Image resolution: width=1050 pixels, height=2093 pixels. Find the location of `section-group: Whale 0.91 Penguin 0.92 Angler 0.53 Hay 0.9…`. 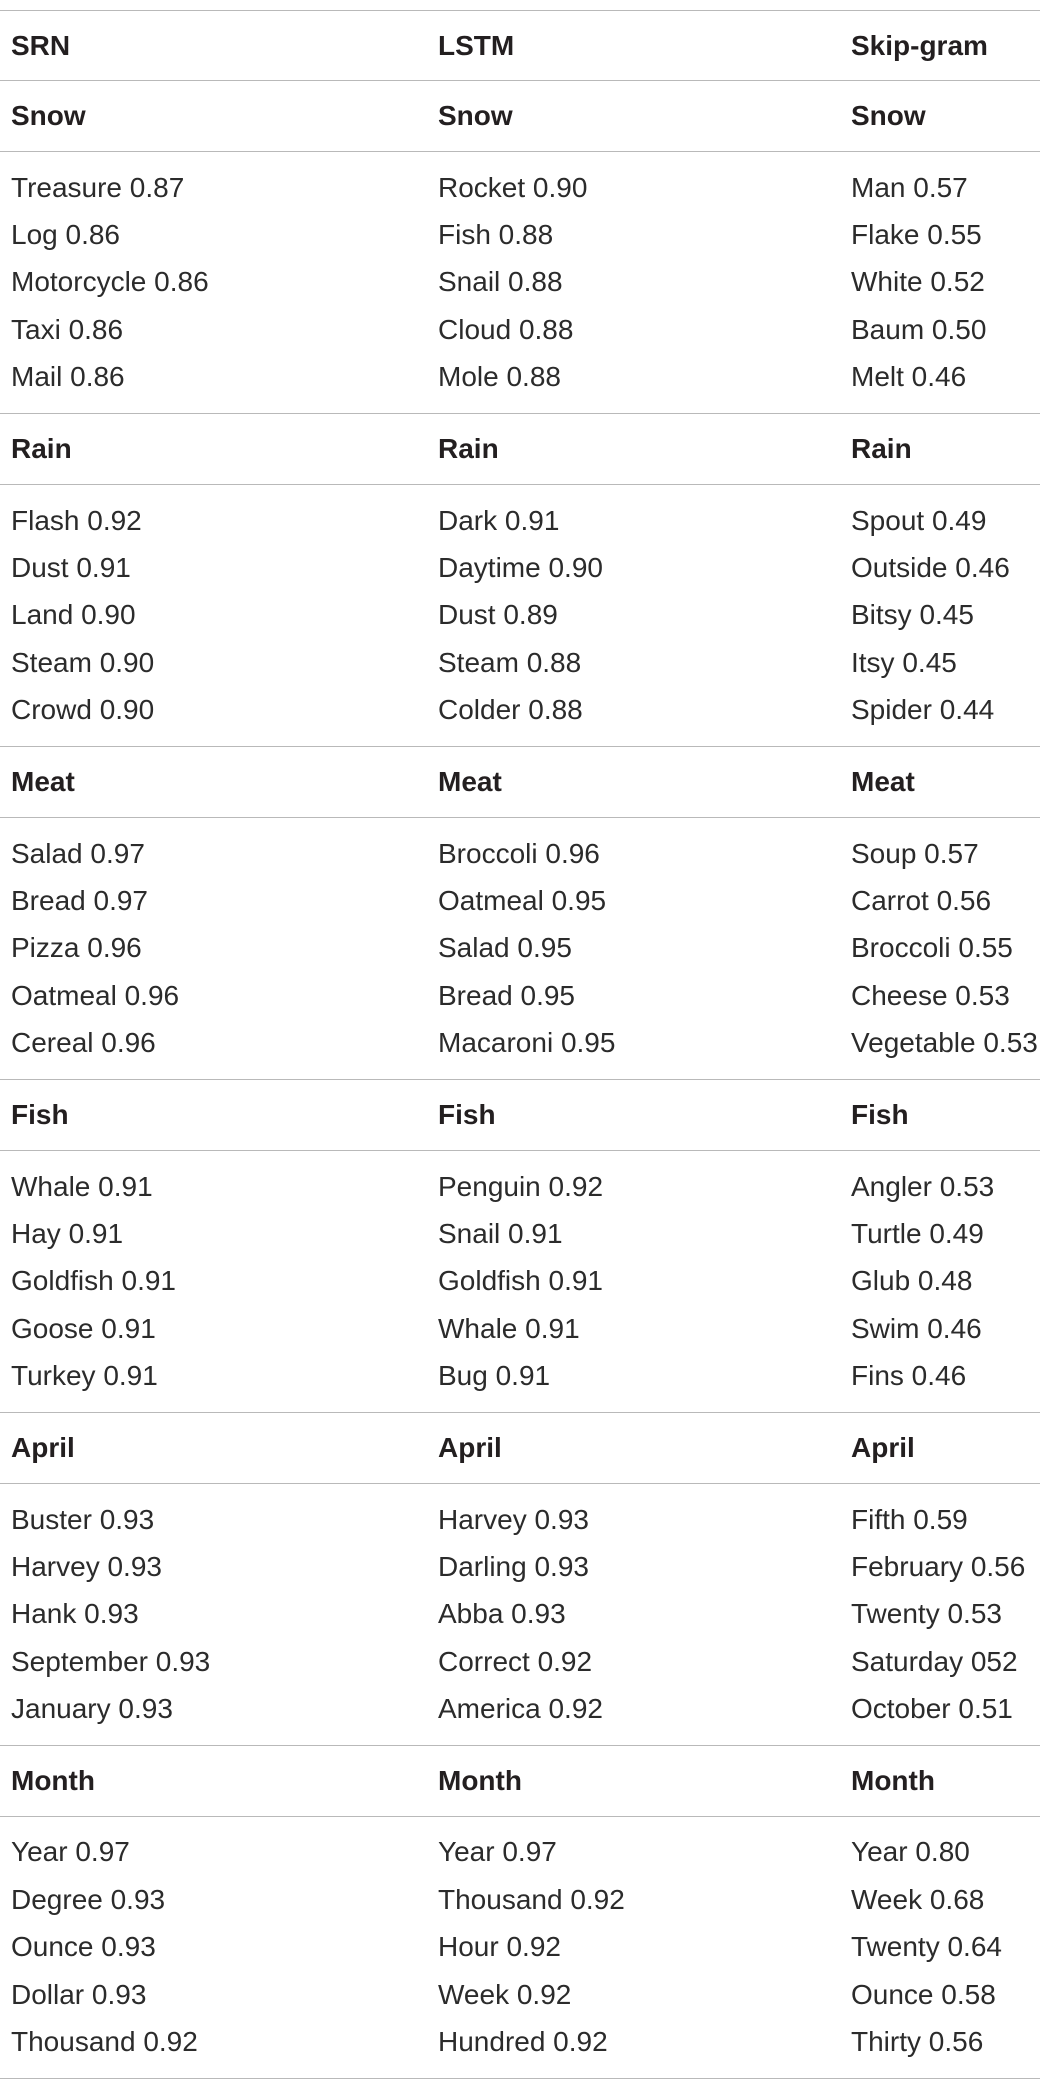

section-group: Whale 0.91 Penguin 0.92 Angler 0.53 Hay 0.9… is located at coordinates (520, 1282).